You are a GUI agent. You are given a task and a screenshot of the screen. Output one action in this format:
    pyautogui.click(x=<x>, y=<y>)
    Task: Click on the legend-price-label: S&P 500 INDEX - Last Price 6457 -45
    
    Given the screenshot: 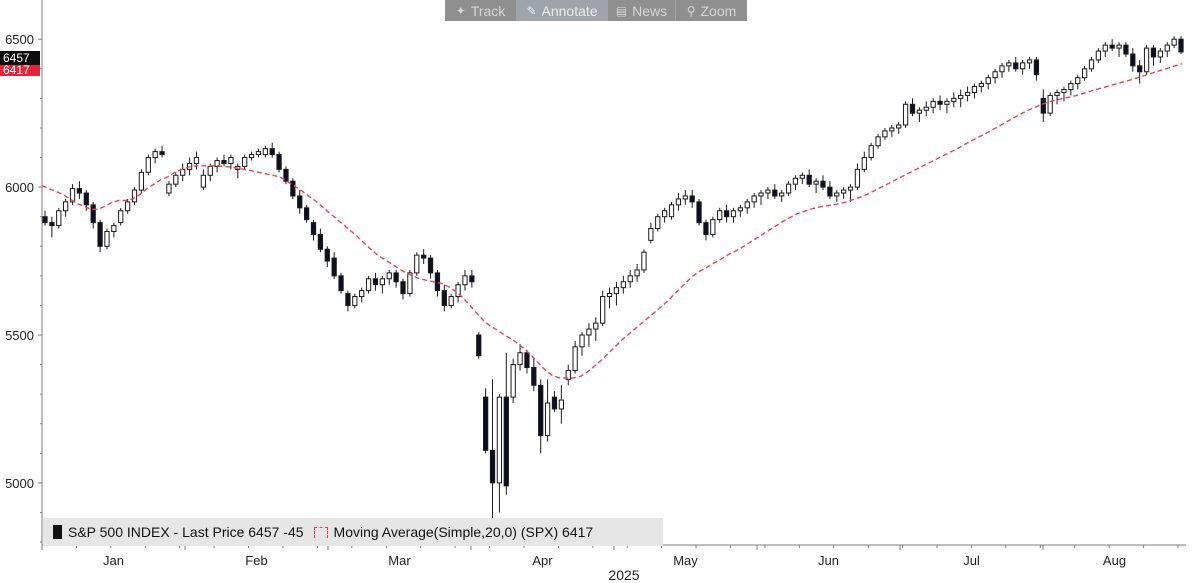 What is the action you would take?
    pyautogui.click(x=186, y=532)
    